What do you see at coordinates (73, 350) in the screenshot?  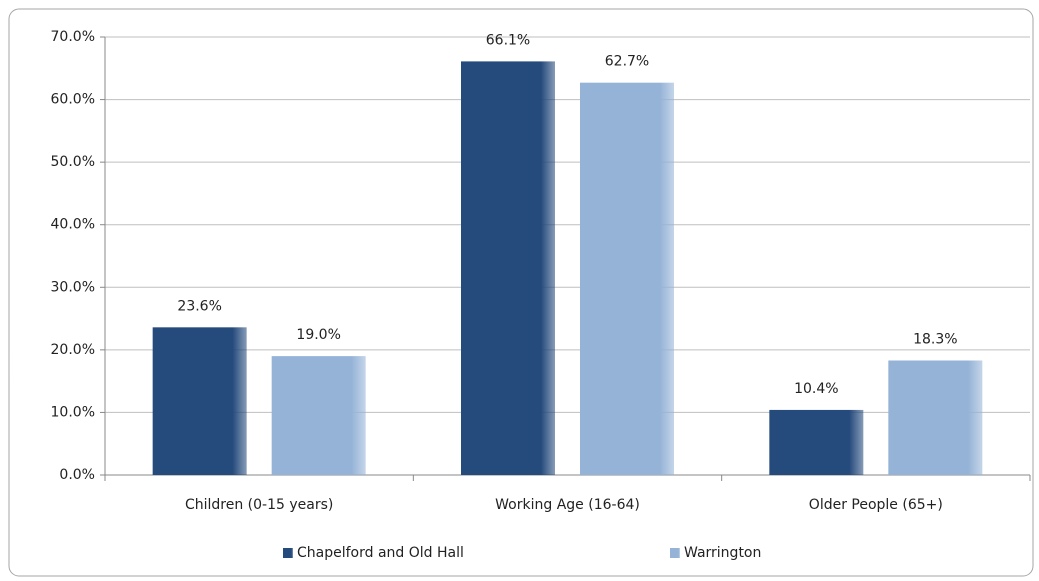 I see `y-tick-label: 20.0%` at bounding box center [73, 350].